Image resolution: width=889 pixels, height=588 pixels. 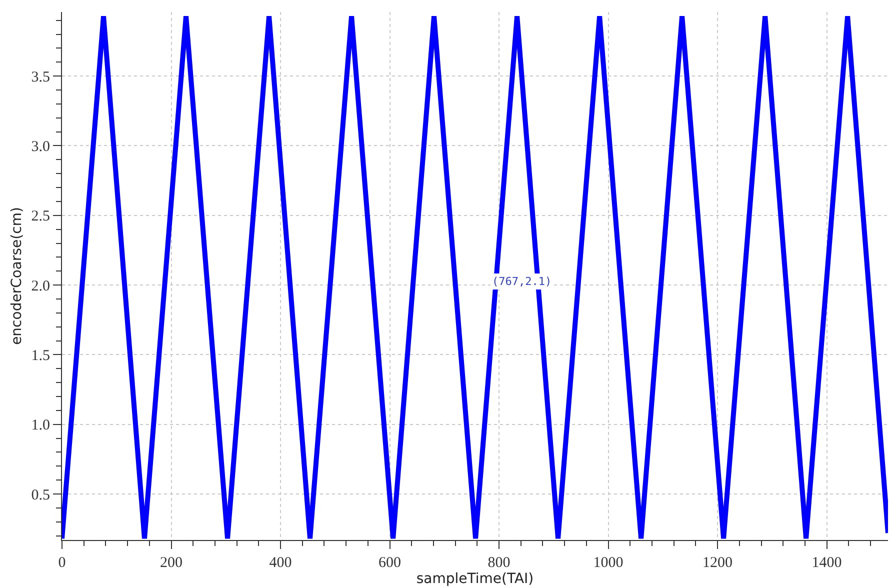 I want to click on x-tick-label: 800, so click(x=499, y=563).